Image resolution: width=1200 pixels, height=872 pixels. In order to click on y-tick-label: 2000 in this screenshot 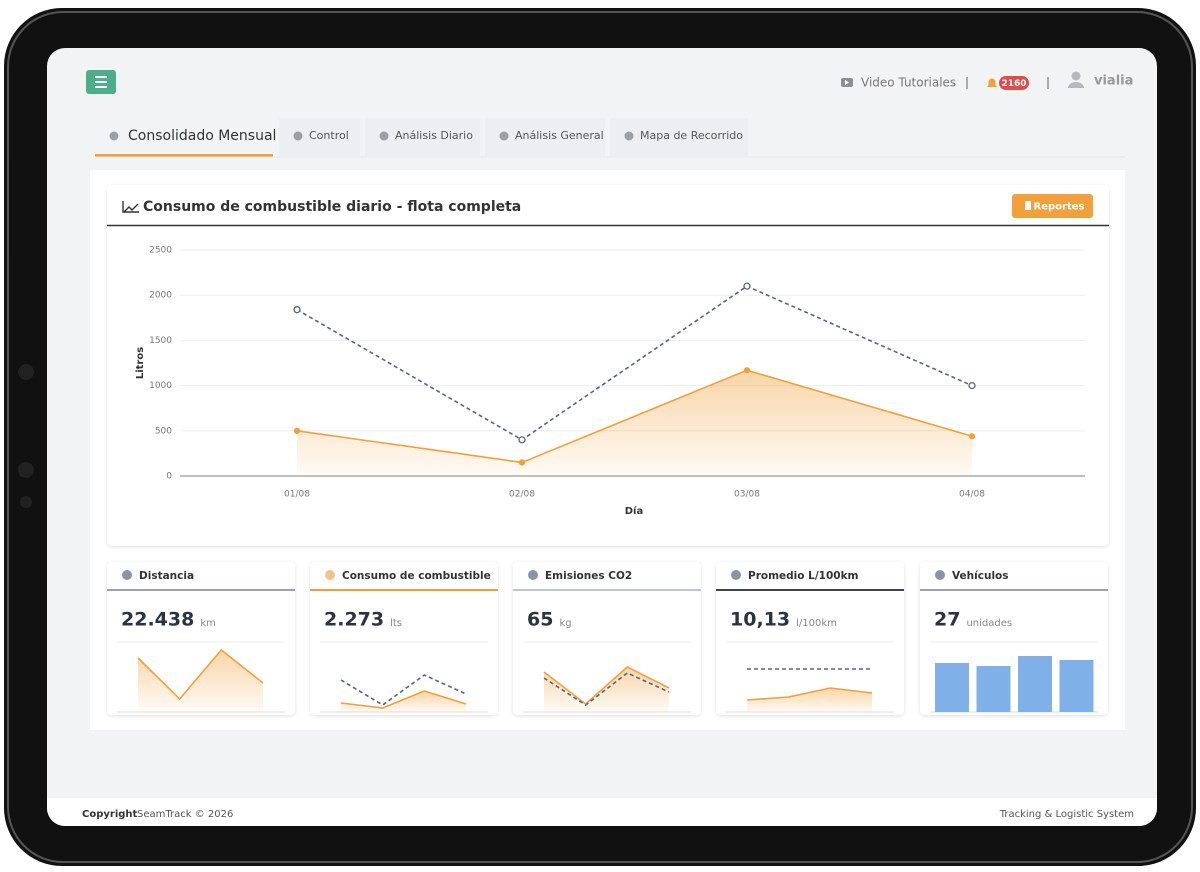, I will do `click(160, 296)`.